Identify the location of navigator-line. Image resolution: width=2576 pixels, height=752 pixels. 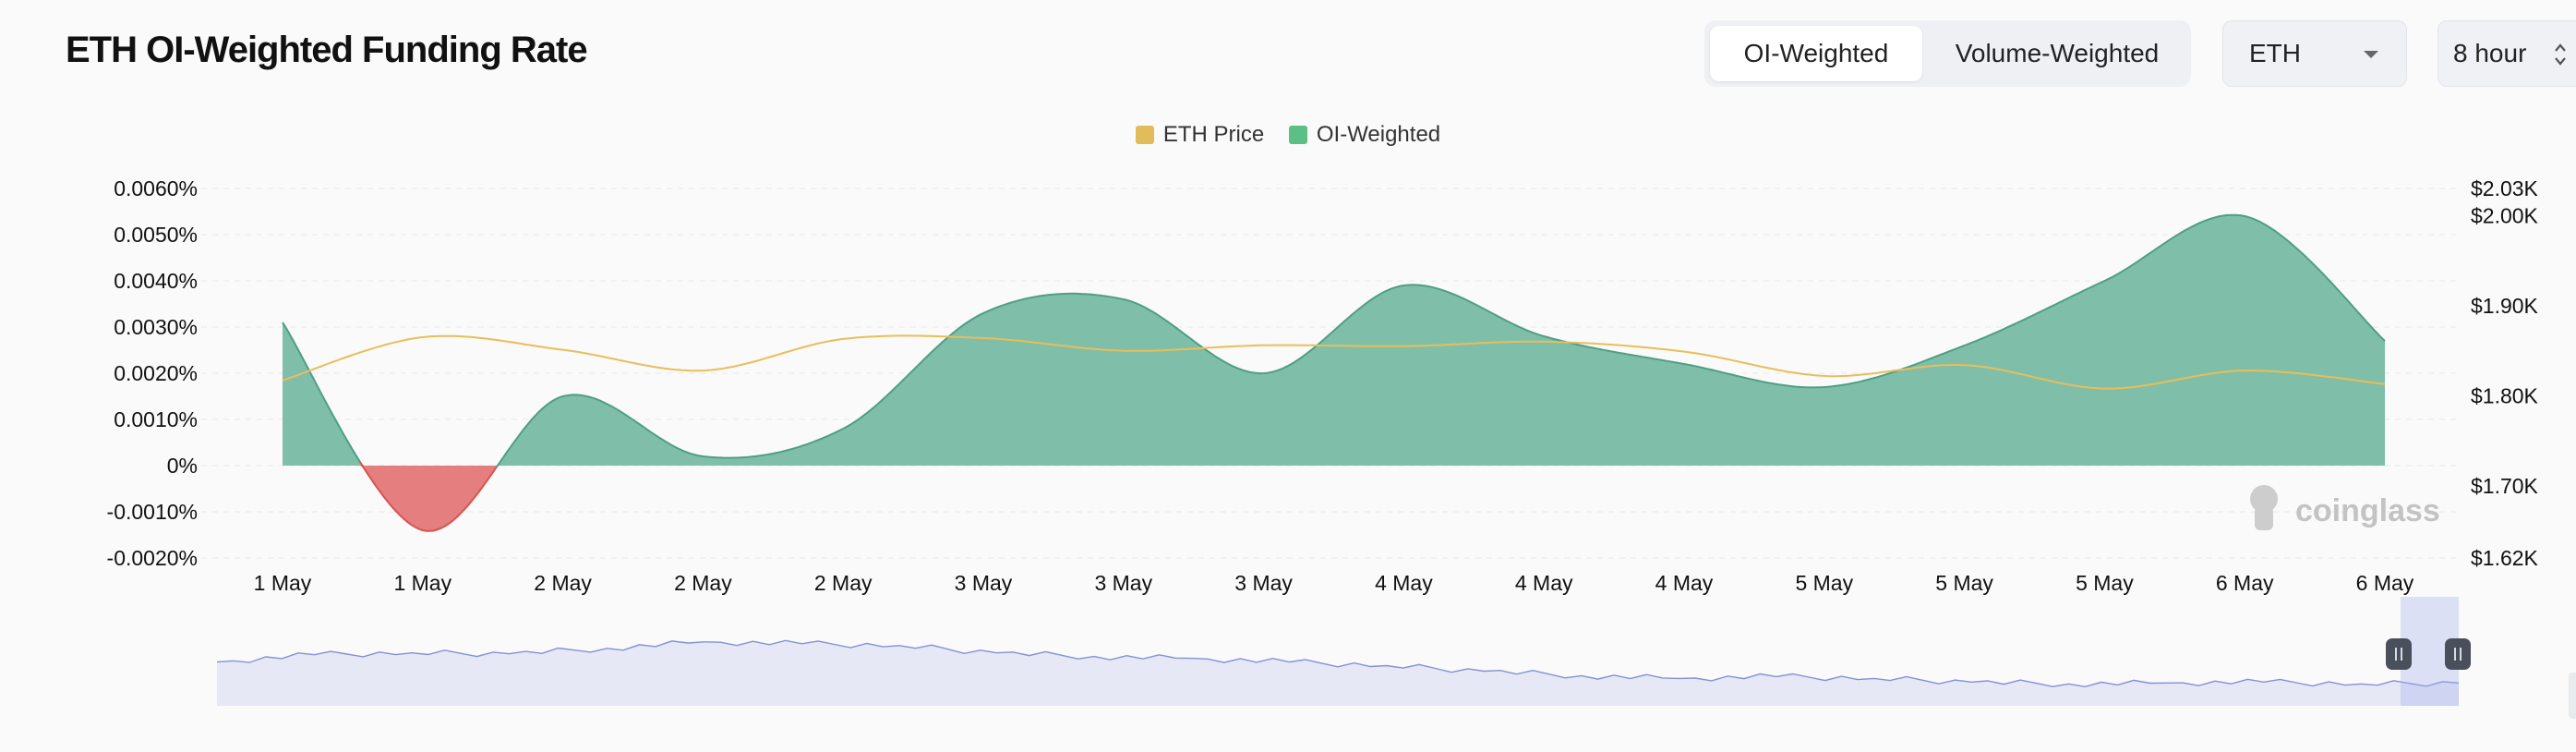
(1338, 663).